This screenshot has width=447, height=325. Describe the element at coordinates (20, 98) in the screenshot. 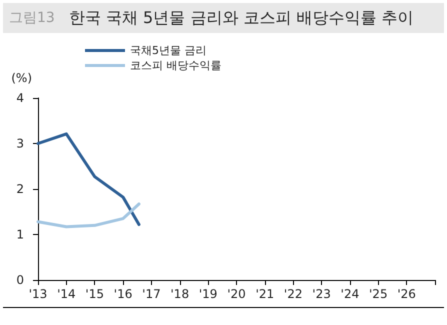

I see `y-tick-label: 4` at that location.